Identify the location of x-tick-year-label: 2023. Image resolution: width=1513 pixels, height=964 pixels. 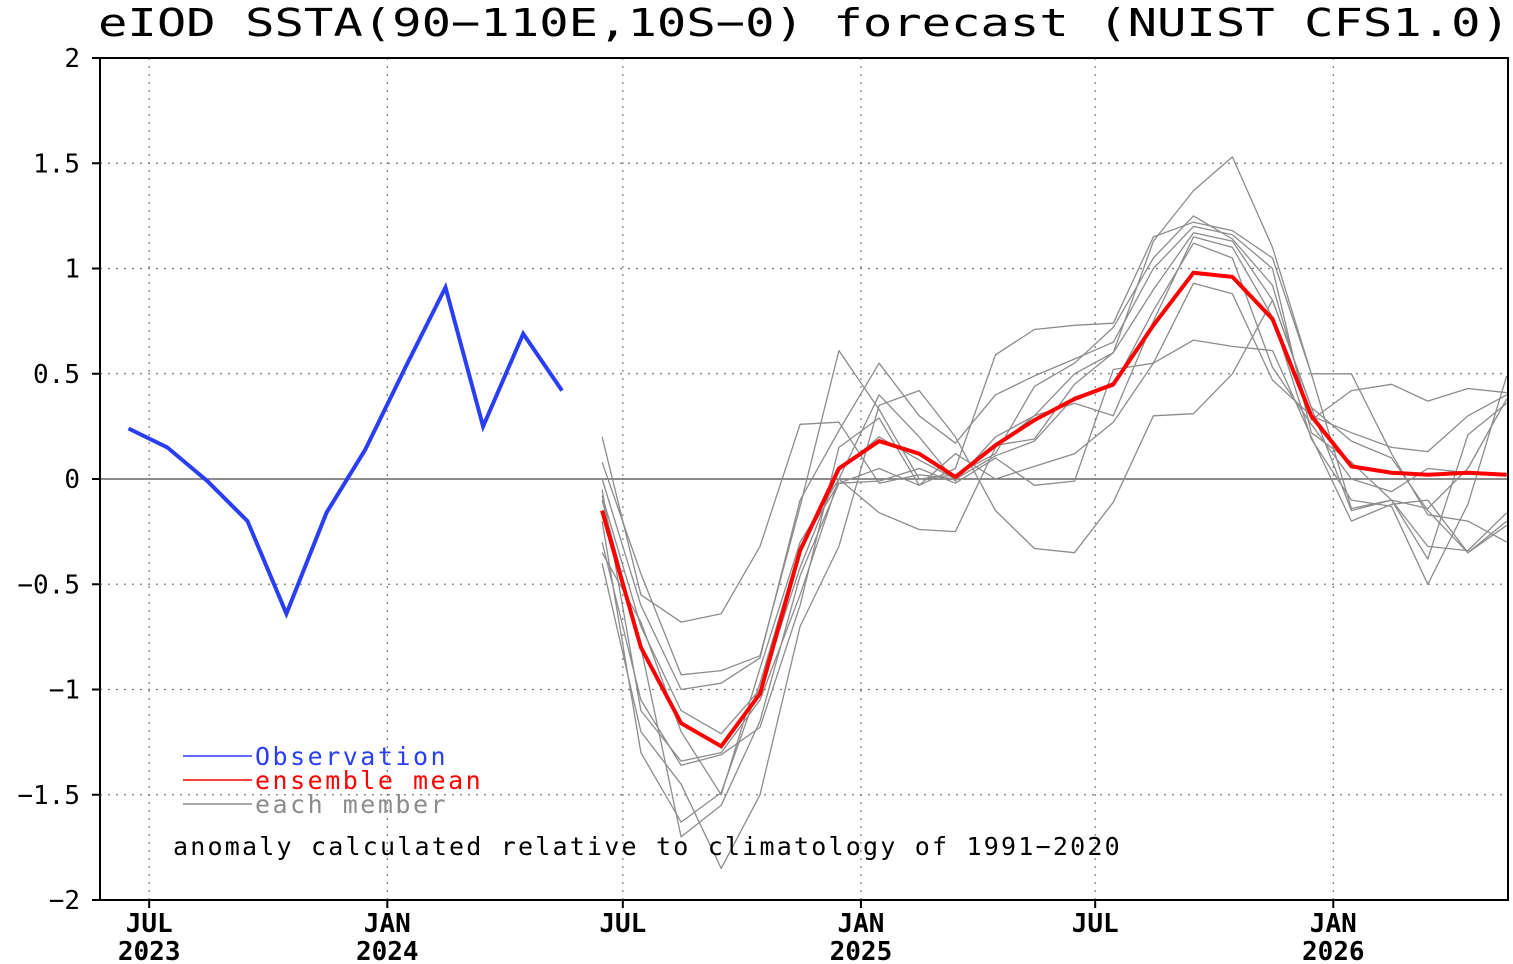
(149, 950).